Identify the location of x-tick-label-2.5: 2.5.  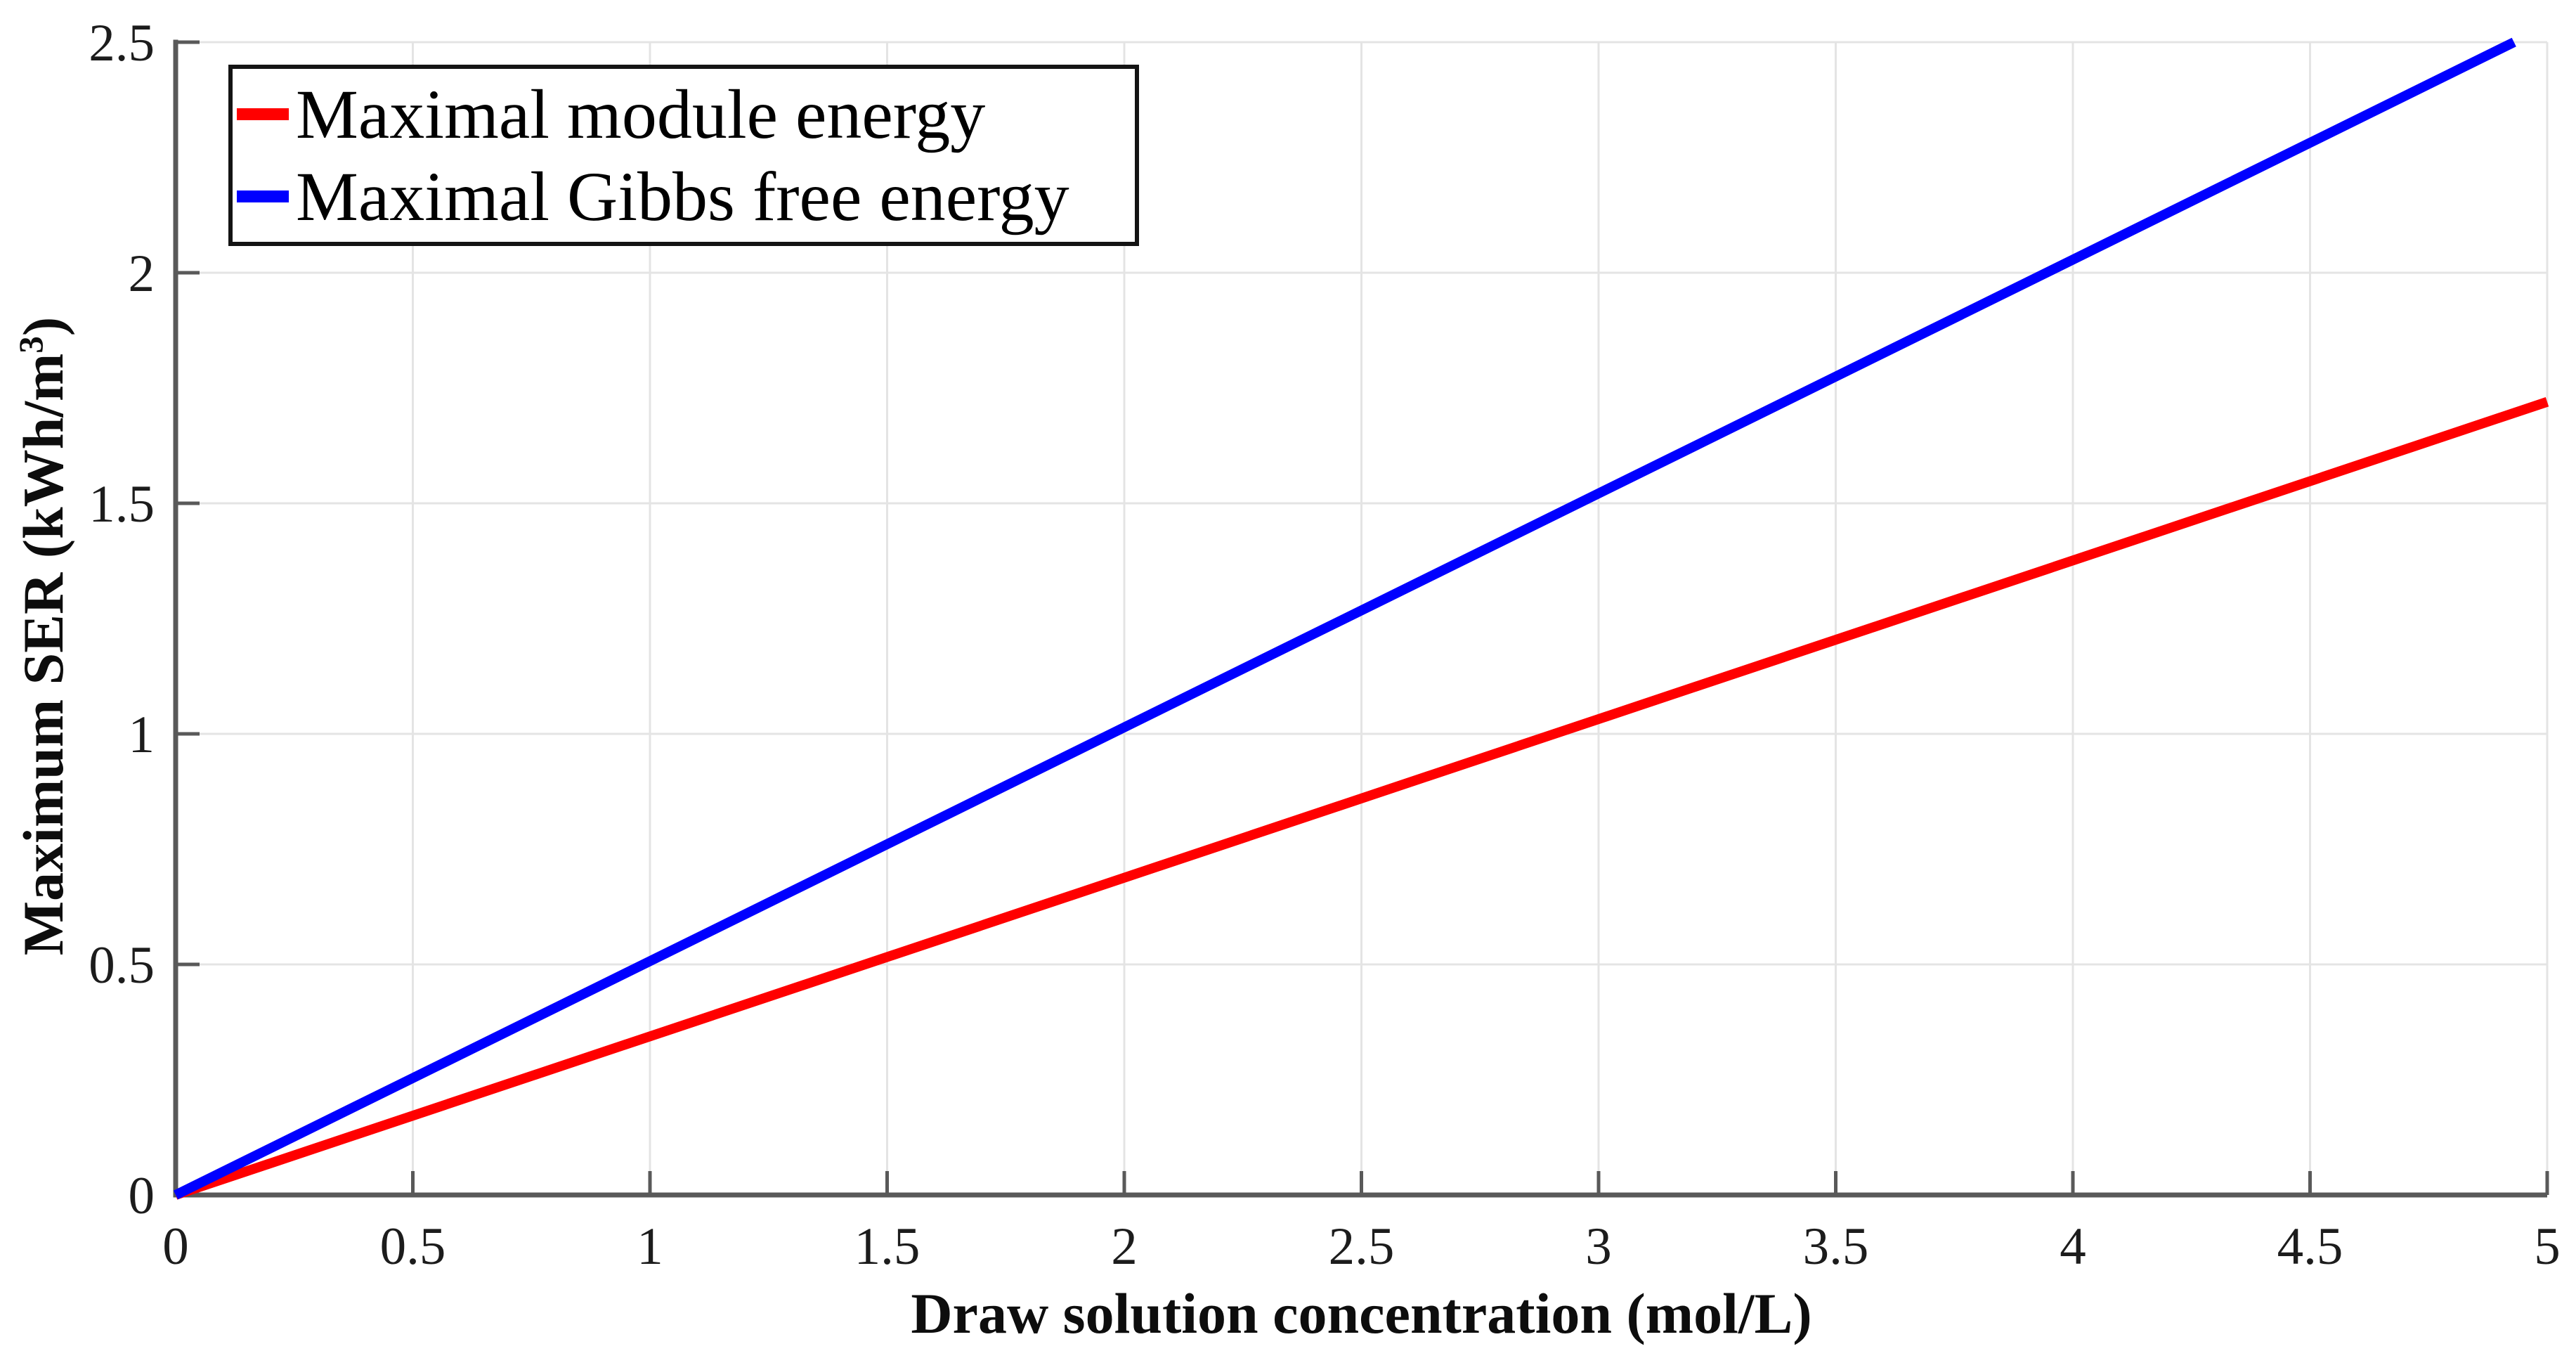
(1362, 1246).